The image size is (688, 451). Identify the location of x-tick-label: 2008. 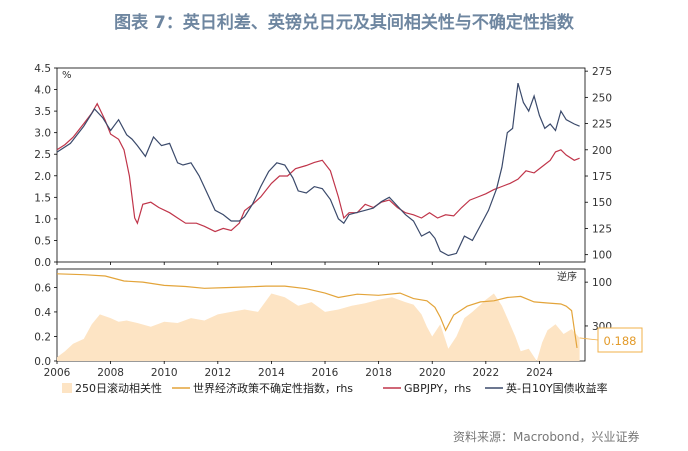
(110, 373).